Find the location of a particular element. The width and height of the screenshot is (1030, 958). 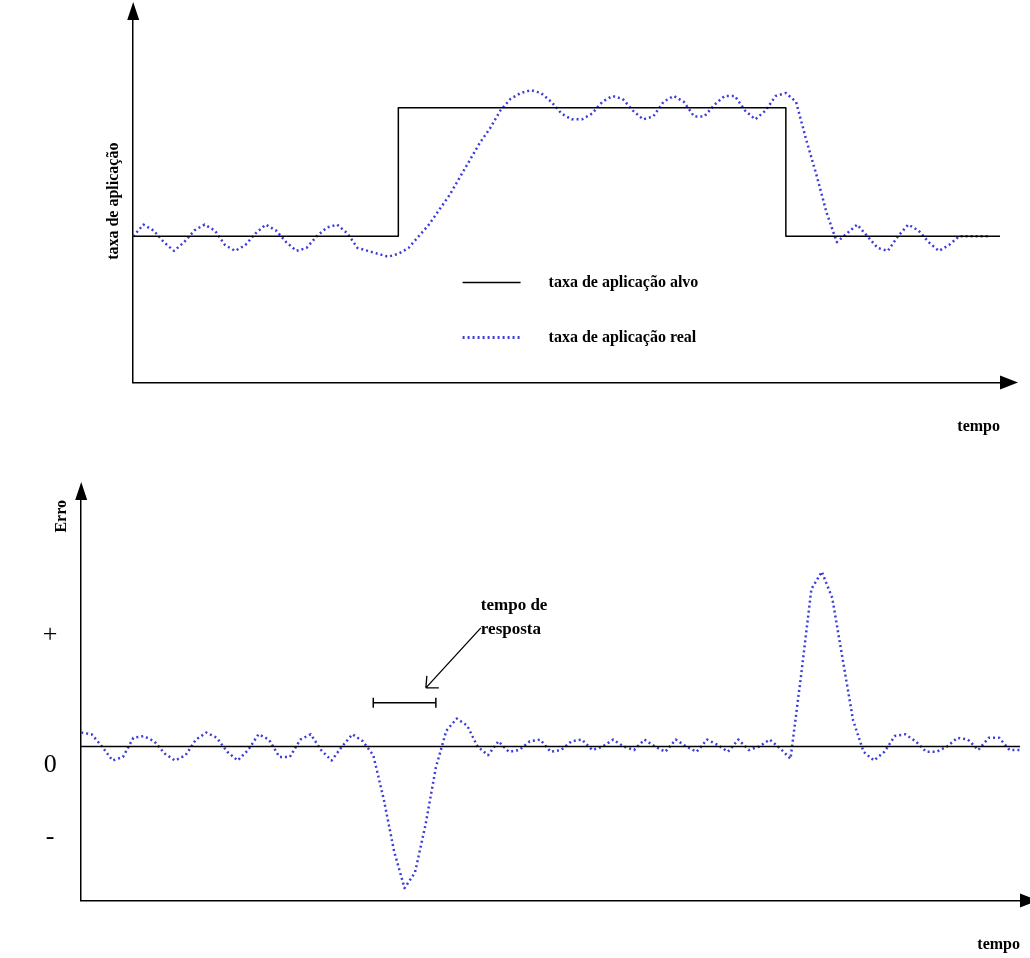

y-axis-title: Erro is located at coordinates (60, 516).